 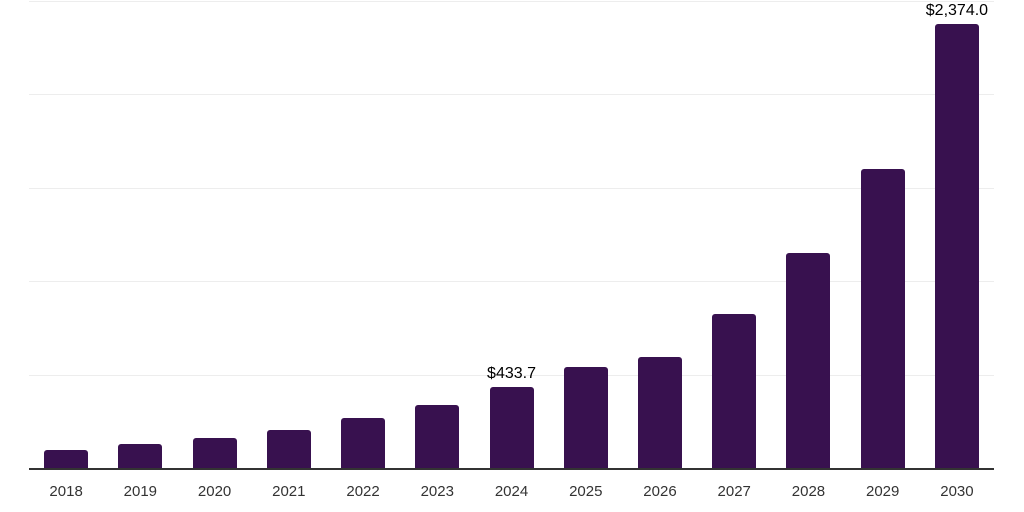 What do you see at coordinates (288, 449) in the screenshot?
I see `bar-2021` at bounding box center [288, 449].